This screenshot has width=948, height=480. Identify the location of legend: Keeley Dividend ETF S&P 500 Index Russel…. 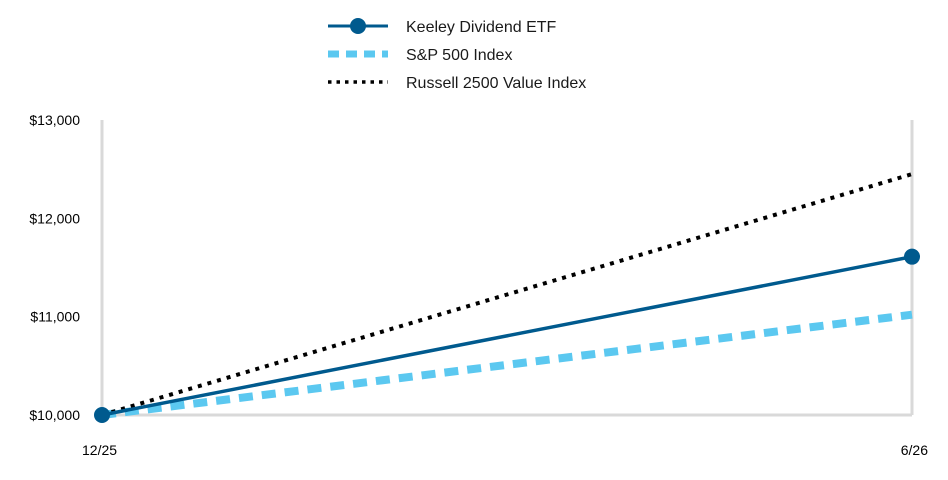
(457, 55).